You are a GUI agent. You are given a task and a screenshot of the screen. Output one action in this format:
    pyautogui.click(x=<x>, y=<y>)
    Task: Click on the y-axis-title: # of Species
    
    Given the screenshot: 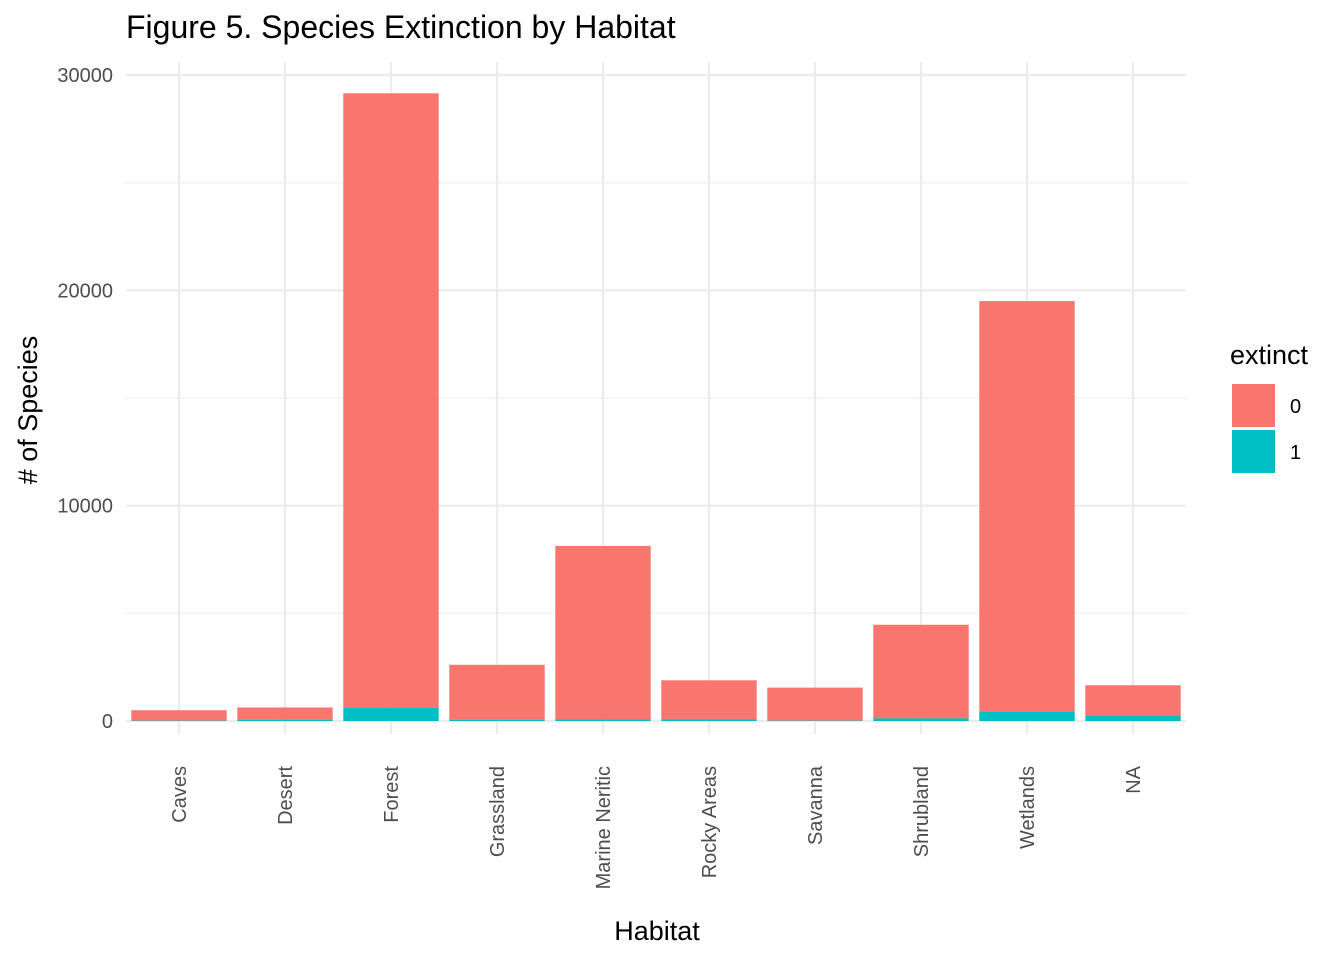 What is the action you would take?
    pyautogui.click(x=28, y=410)
    